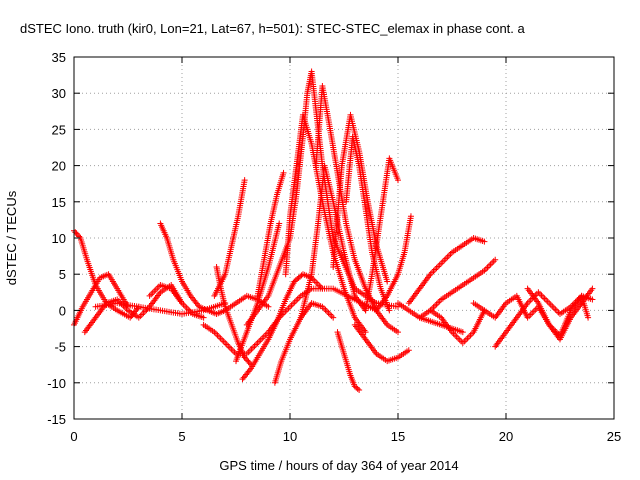 The width and height of the screenshot is (640, 480). Describe the element at coordinates (62, 274) in the screenshot. I see `y-tick-label: 5` at that location.